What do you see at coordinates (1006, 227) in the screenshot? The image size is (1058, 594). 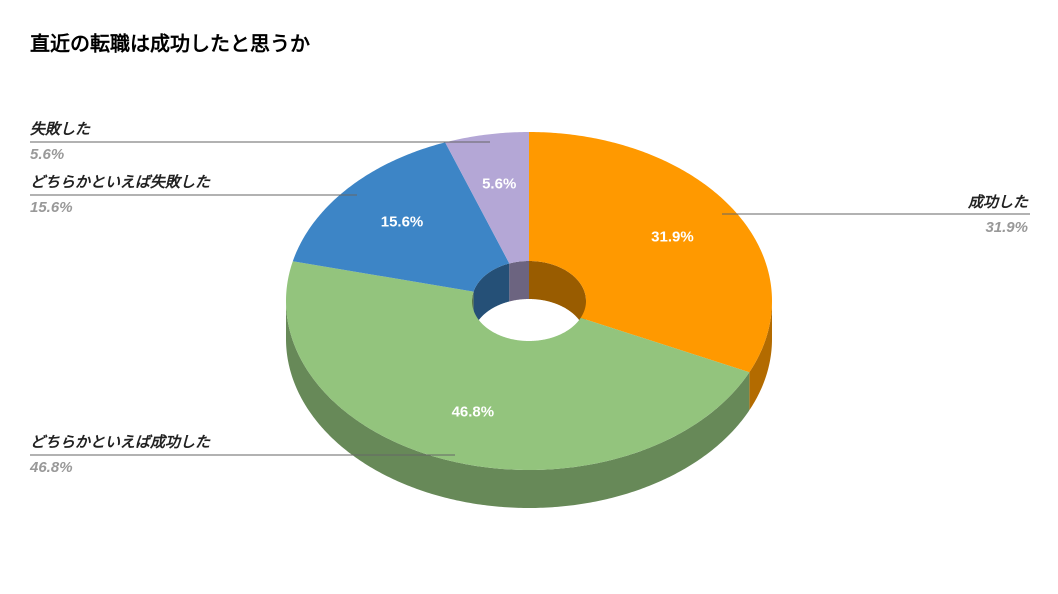 I see `legend-value: 31.9%` at bounding box center [1006, 227].